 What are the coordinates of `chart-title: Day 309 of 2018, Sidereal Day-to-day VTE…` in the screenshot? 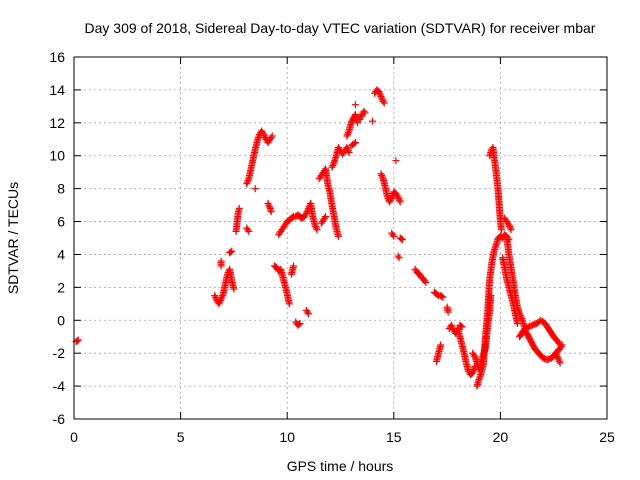 It's located at (340, 28).